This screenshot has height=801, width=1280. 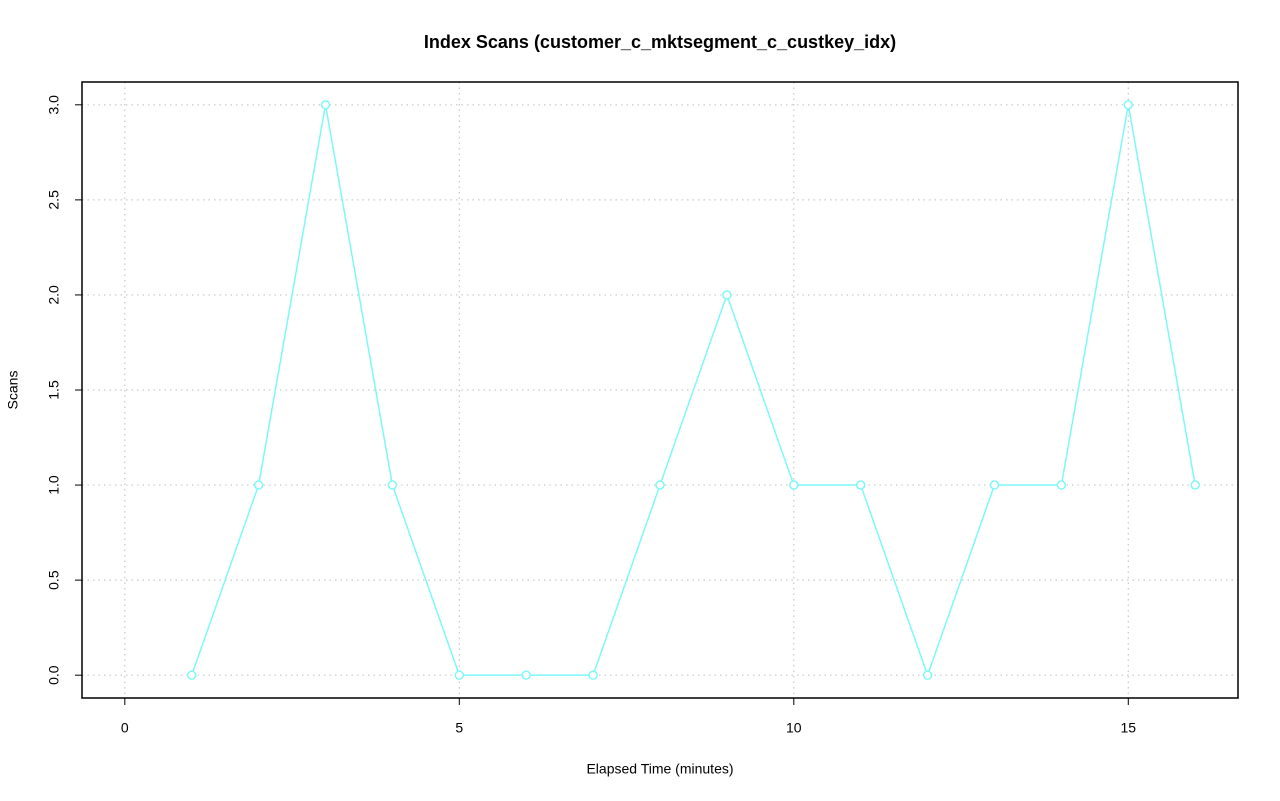 I want to click on y-tick-label: 1.5, so click(x=54, y=390).